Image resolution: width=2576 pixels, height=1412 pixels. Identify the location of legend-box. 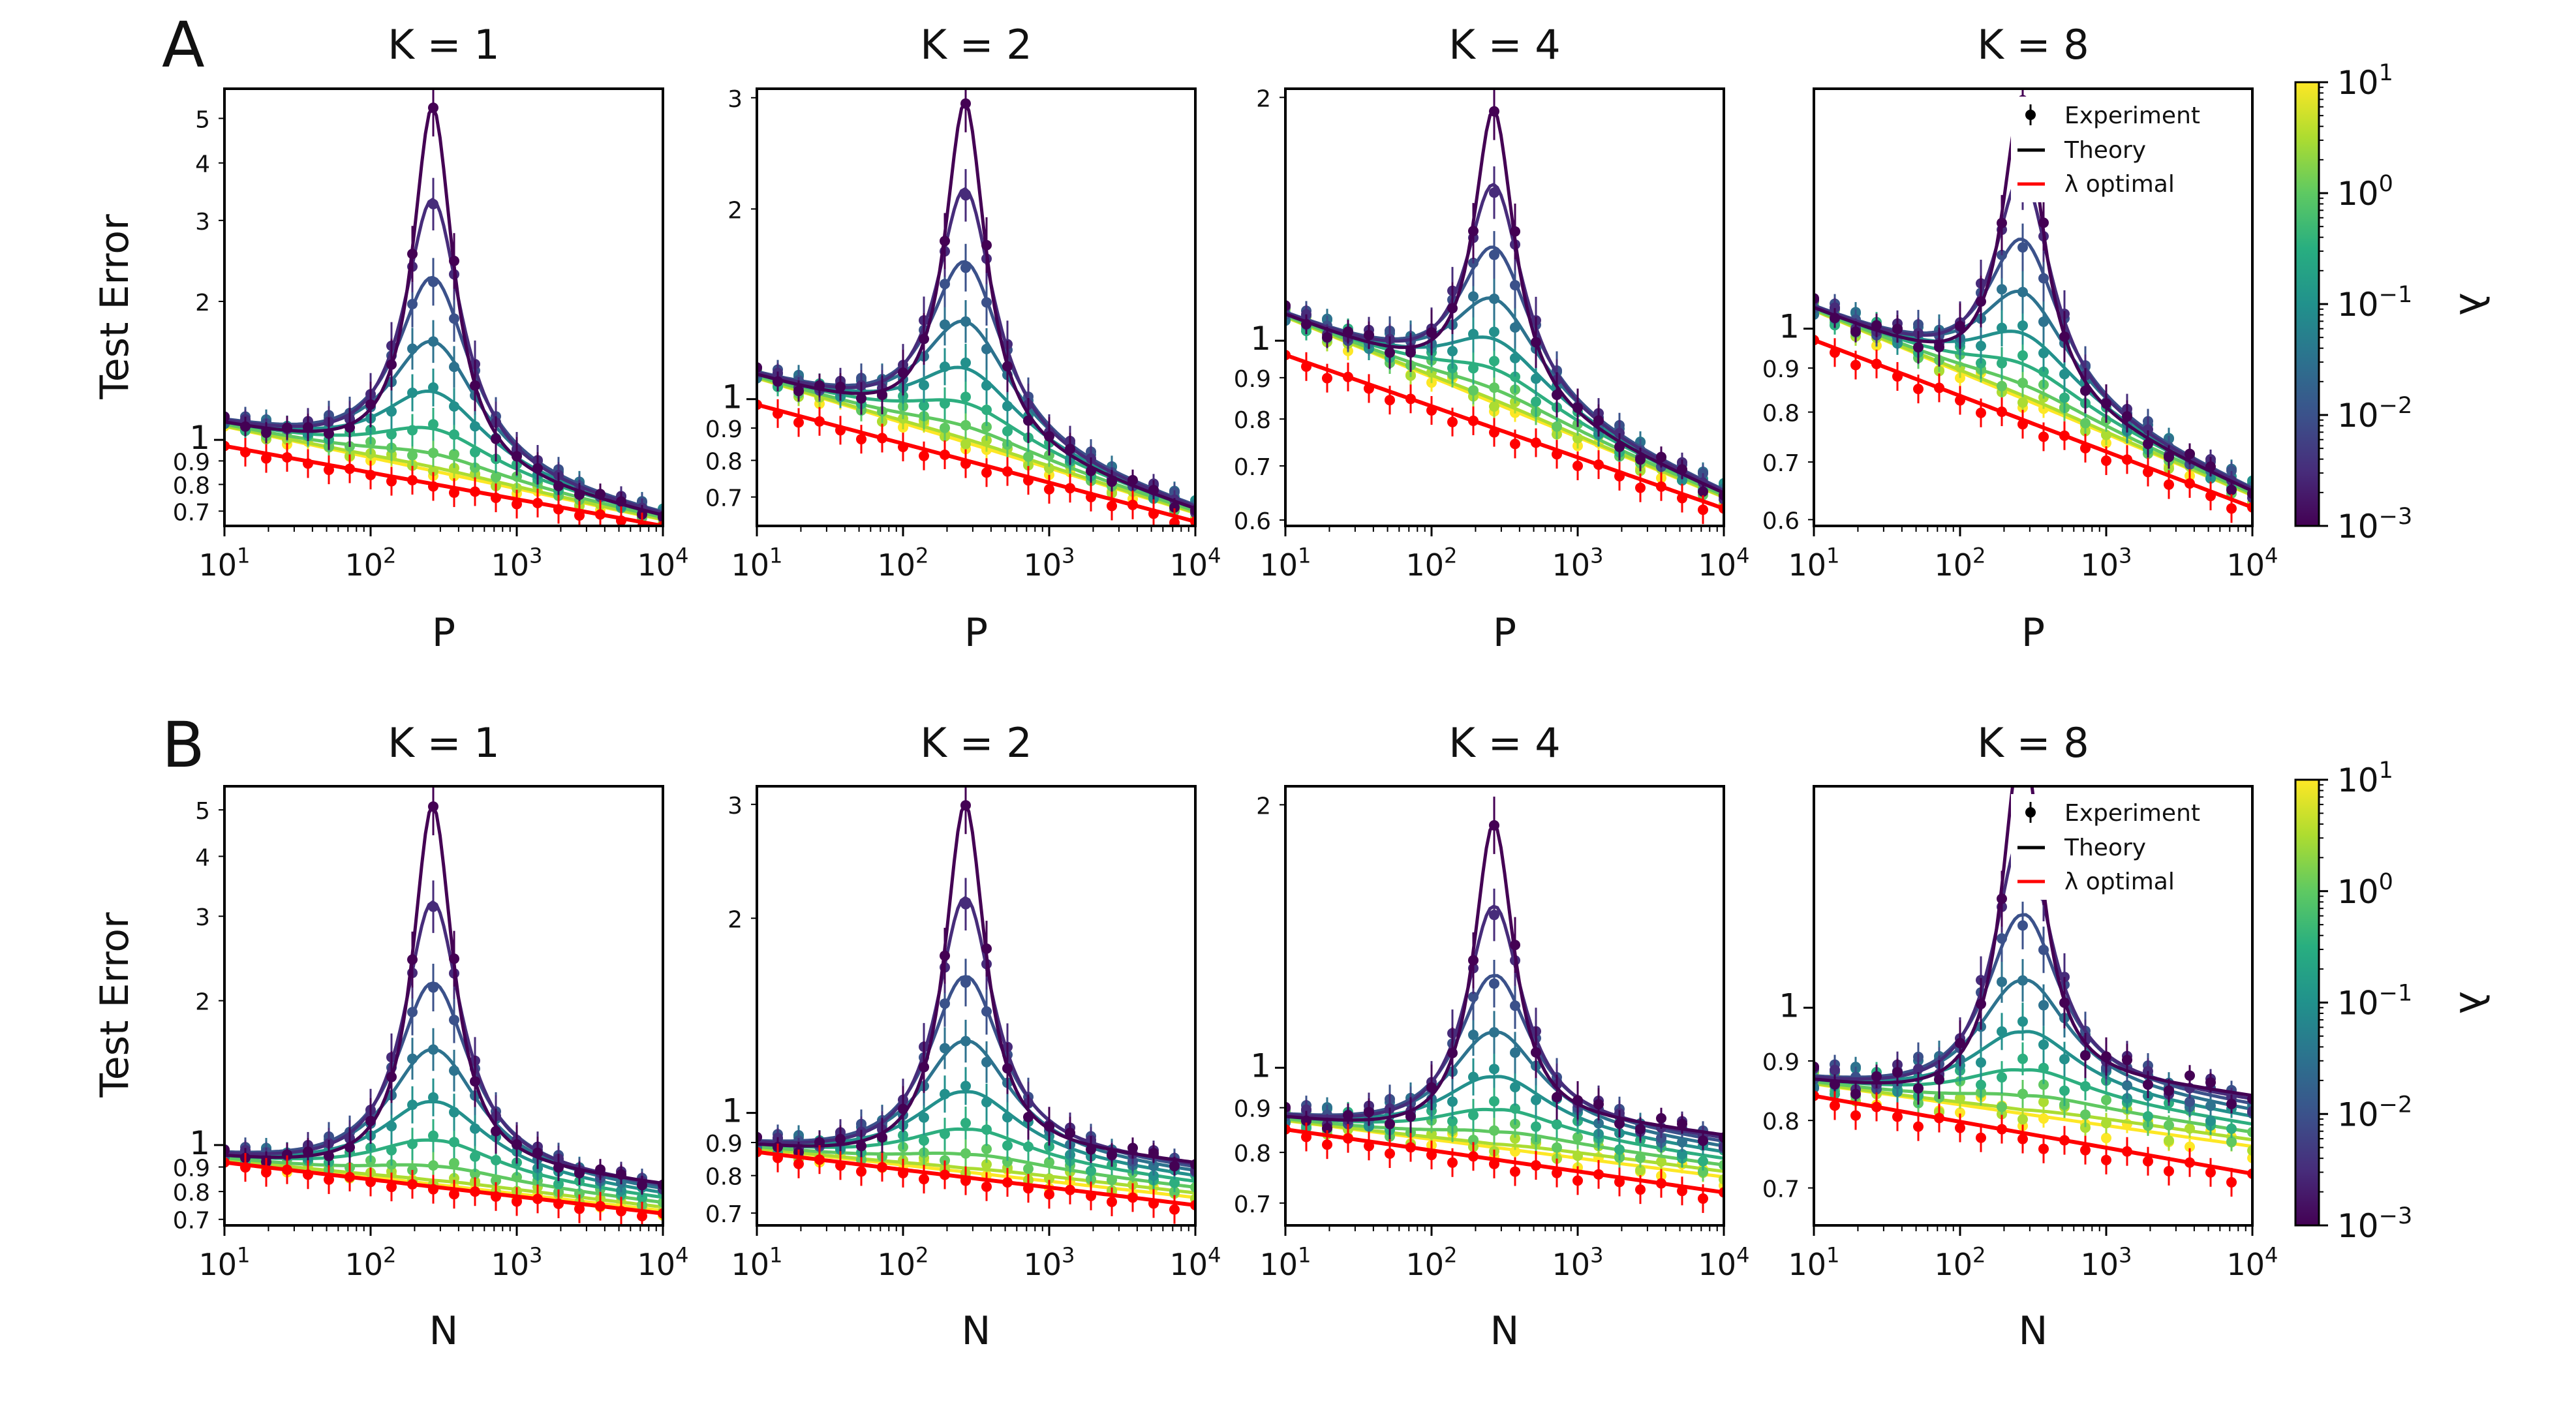
(2129, 847).